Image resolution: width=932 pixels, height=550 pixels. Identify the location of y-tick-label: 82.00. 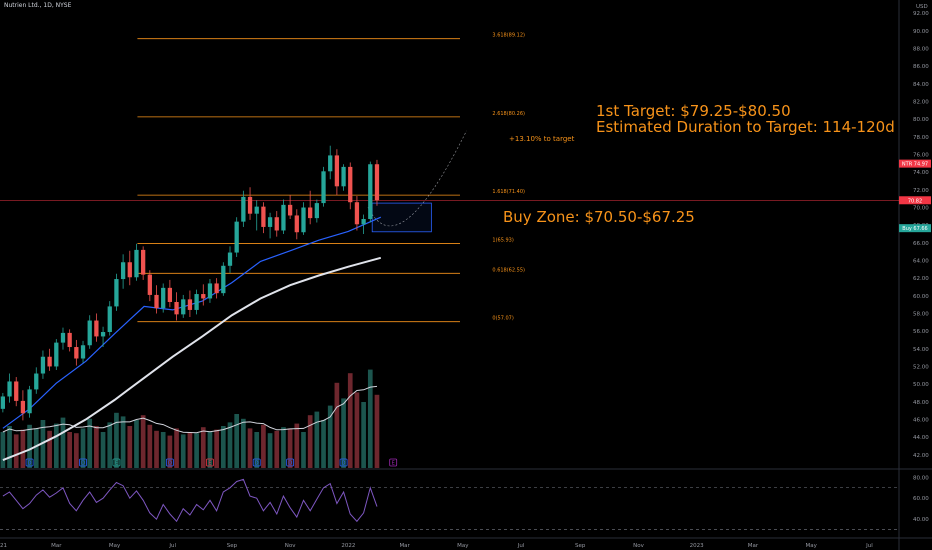
(921, 103).